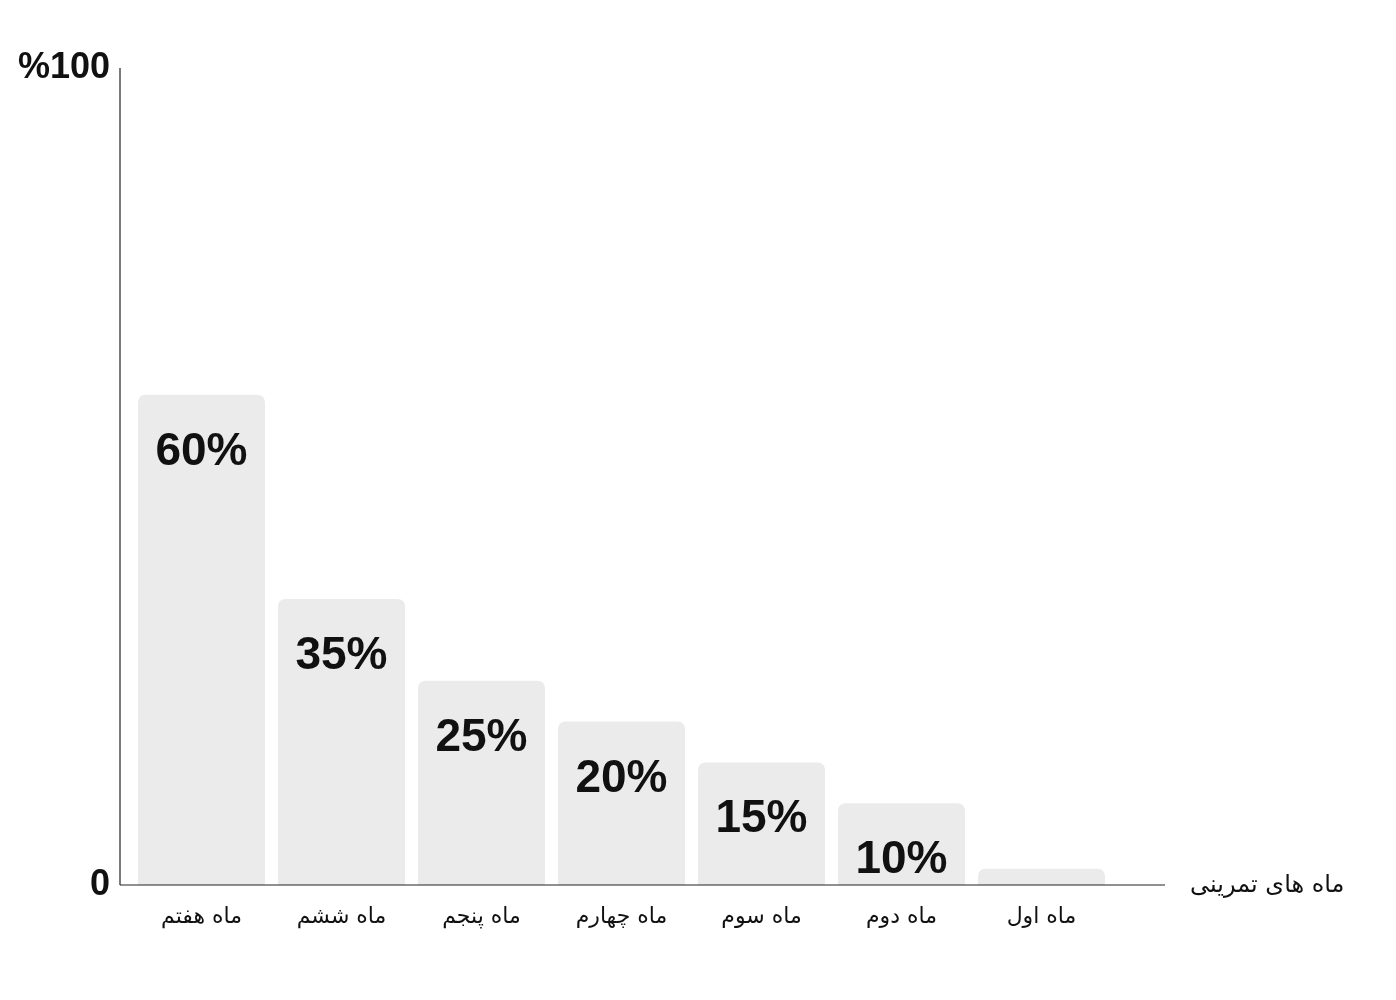 Image resolution: width=1396 pixels, height=1000 pixels. I want to click on x-tick-label: ماه دوم, so click(901, 915).